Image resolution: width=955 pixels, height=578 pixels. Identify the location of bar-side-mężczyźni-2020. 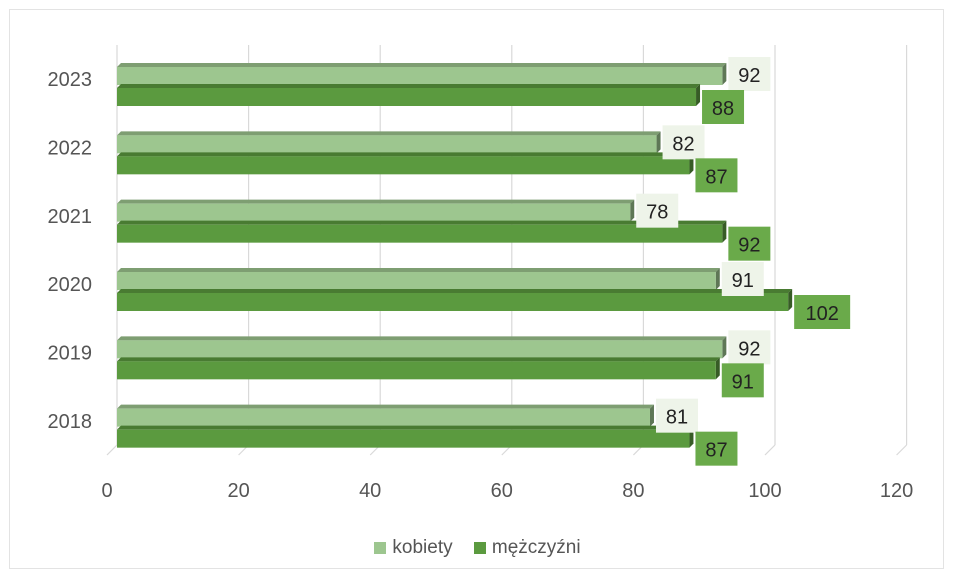
(790, 300).